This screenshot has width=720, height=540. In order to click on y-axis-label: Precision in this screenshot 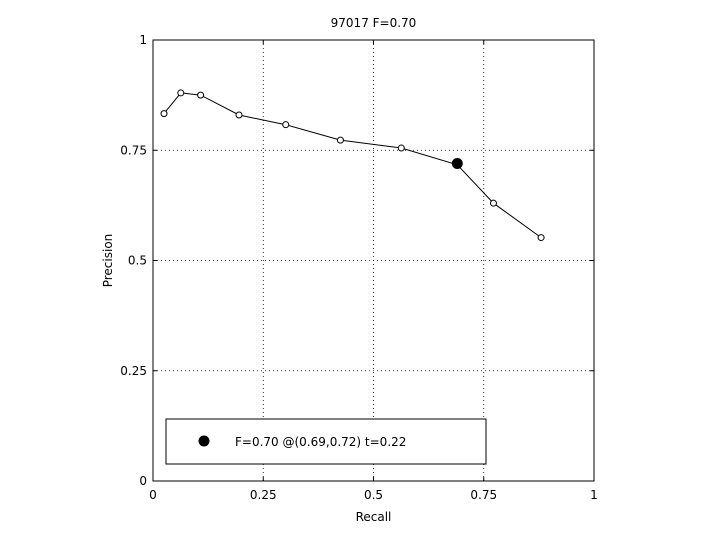, I will do `click(108, 261)`.